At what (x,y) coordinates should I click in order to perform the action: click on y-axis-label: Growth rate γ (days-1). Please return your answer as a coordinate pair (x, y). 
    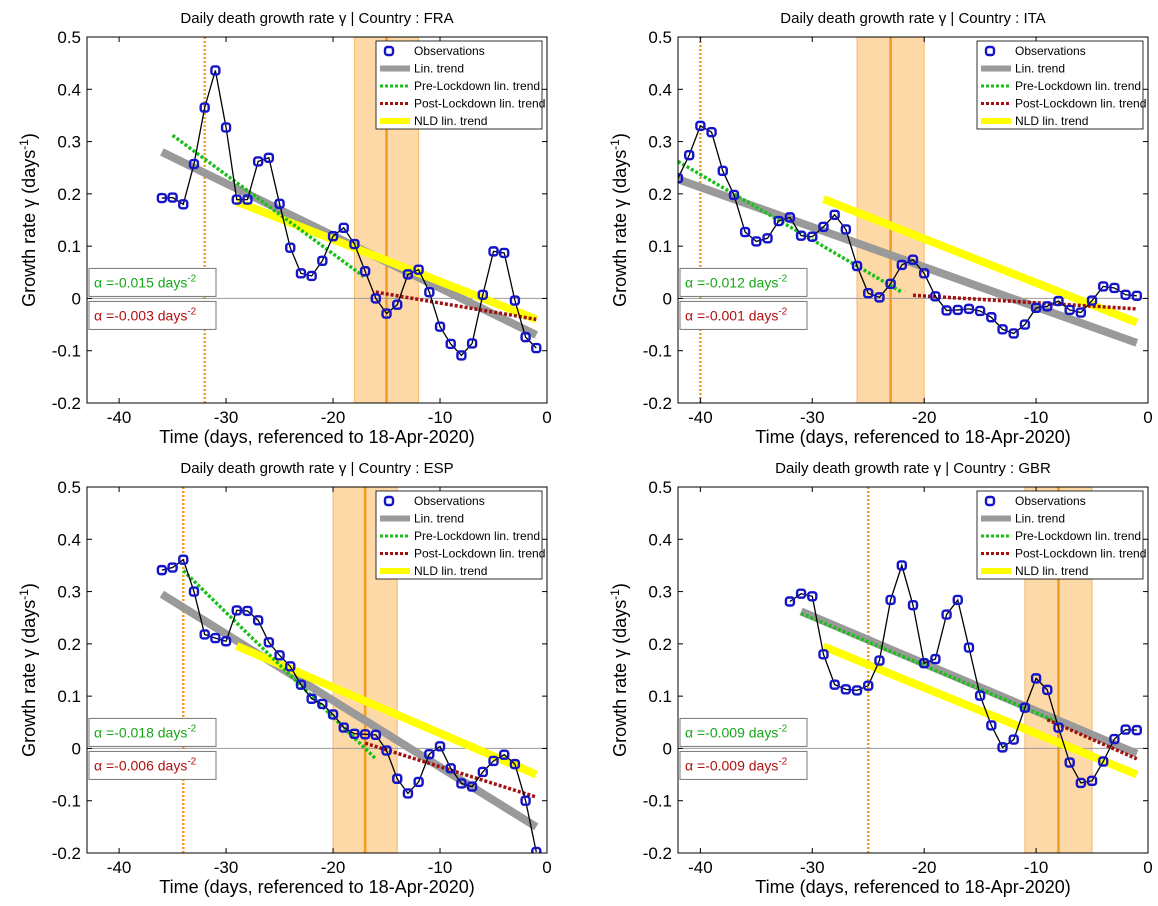
    Looking at the image, I should click on (28, 670).